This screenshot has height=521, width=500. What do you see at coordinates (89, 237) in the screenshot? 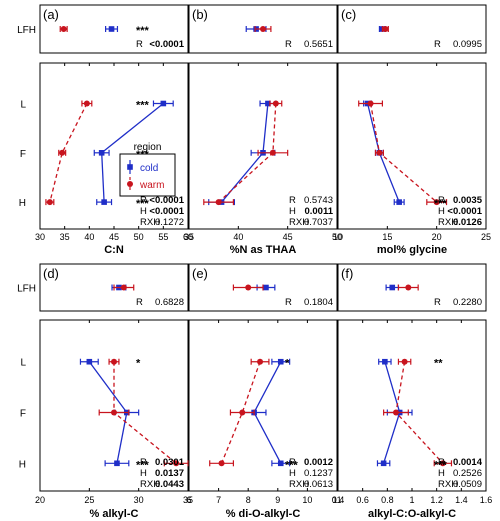
I see `x-tick-label: 40` at bounding box center [89, 237].